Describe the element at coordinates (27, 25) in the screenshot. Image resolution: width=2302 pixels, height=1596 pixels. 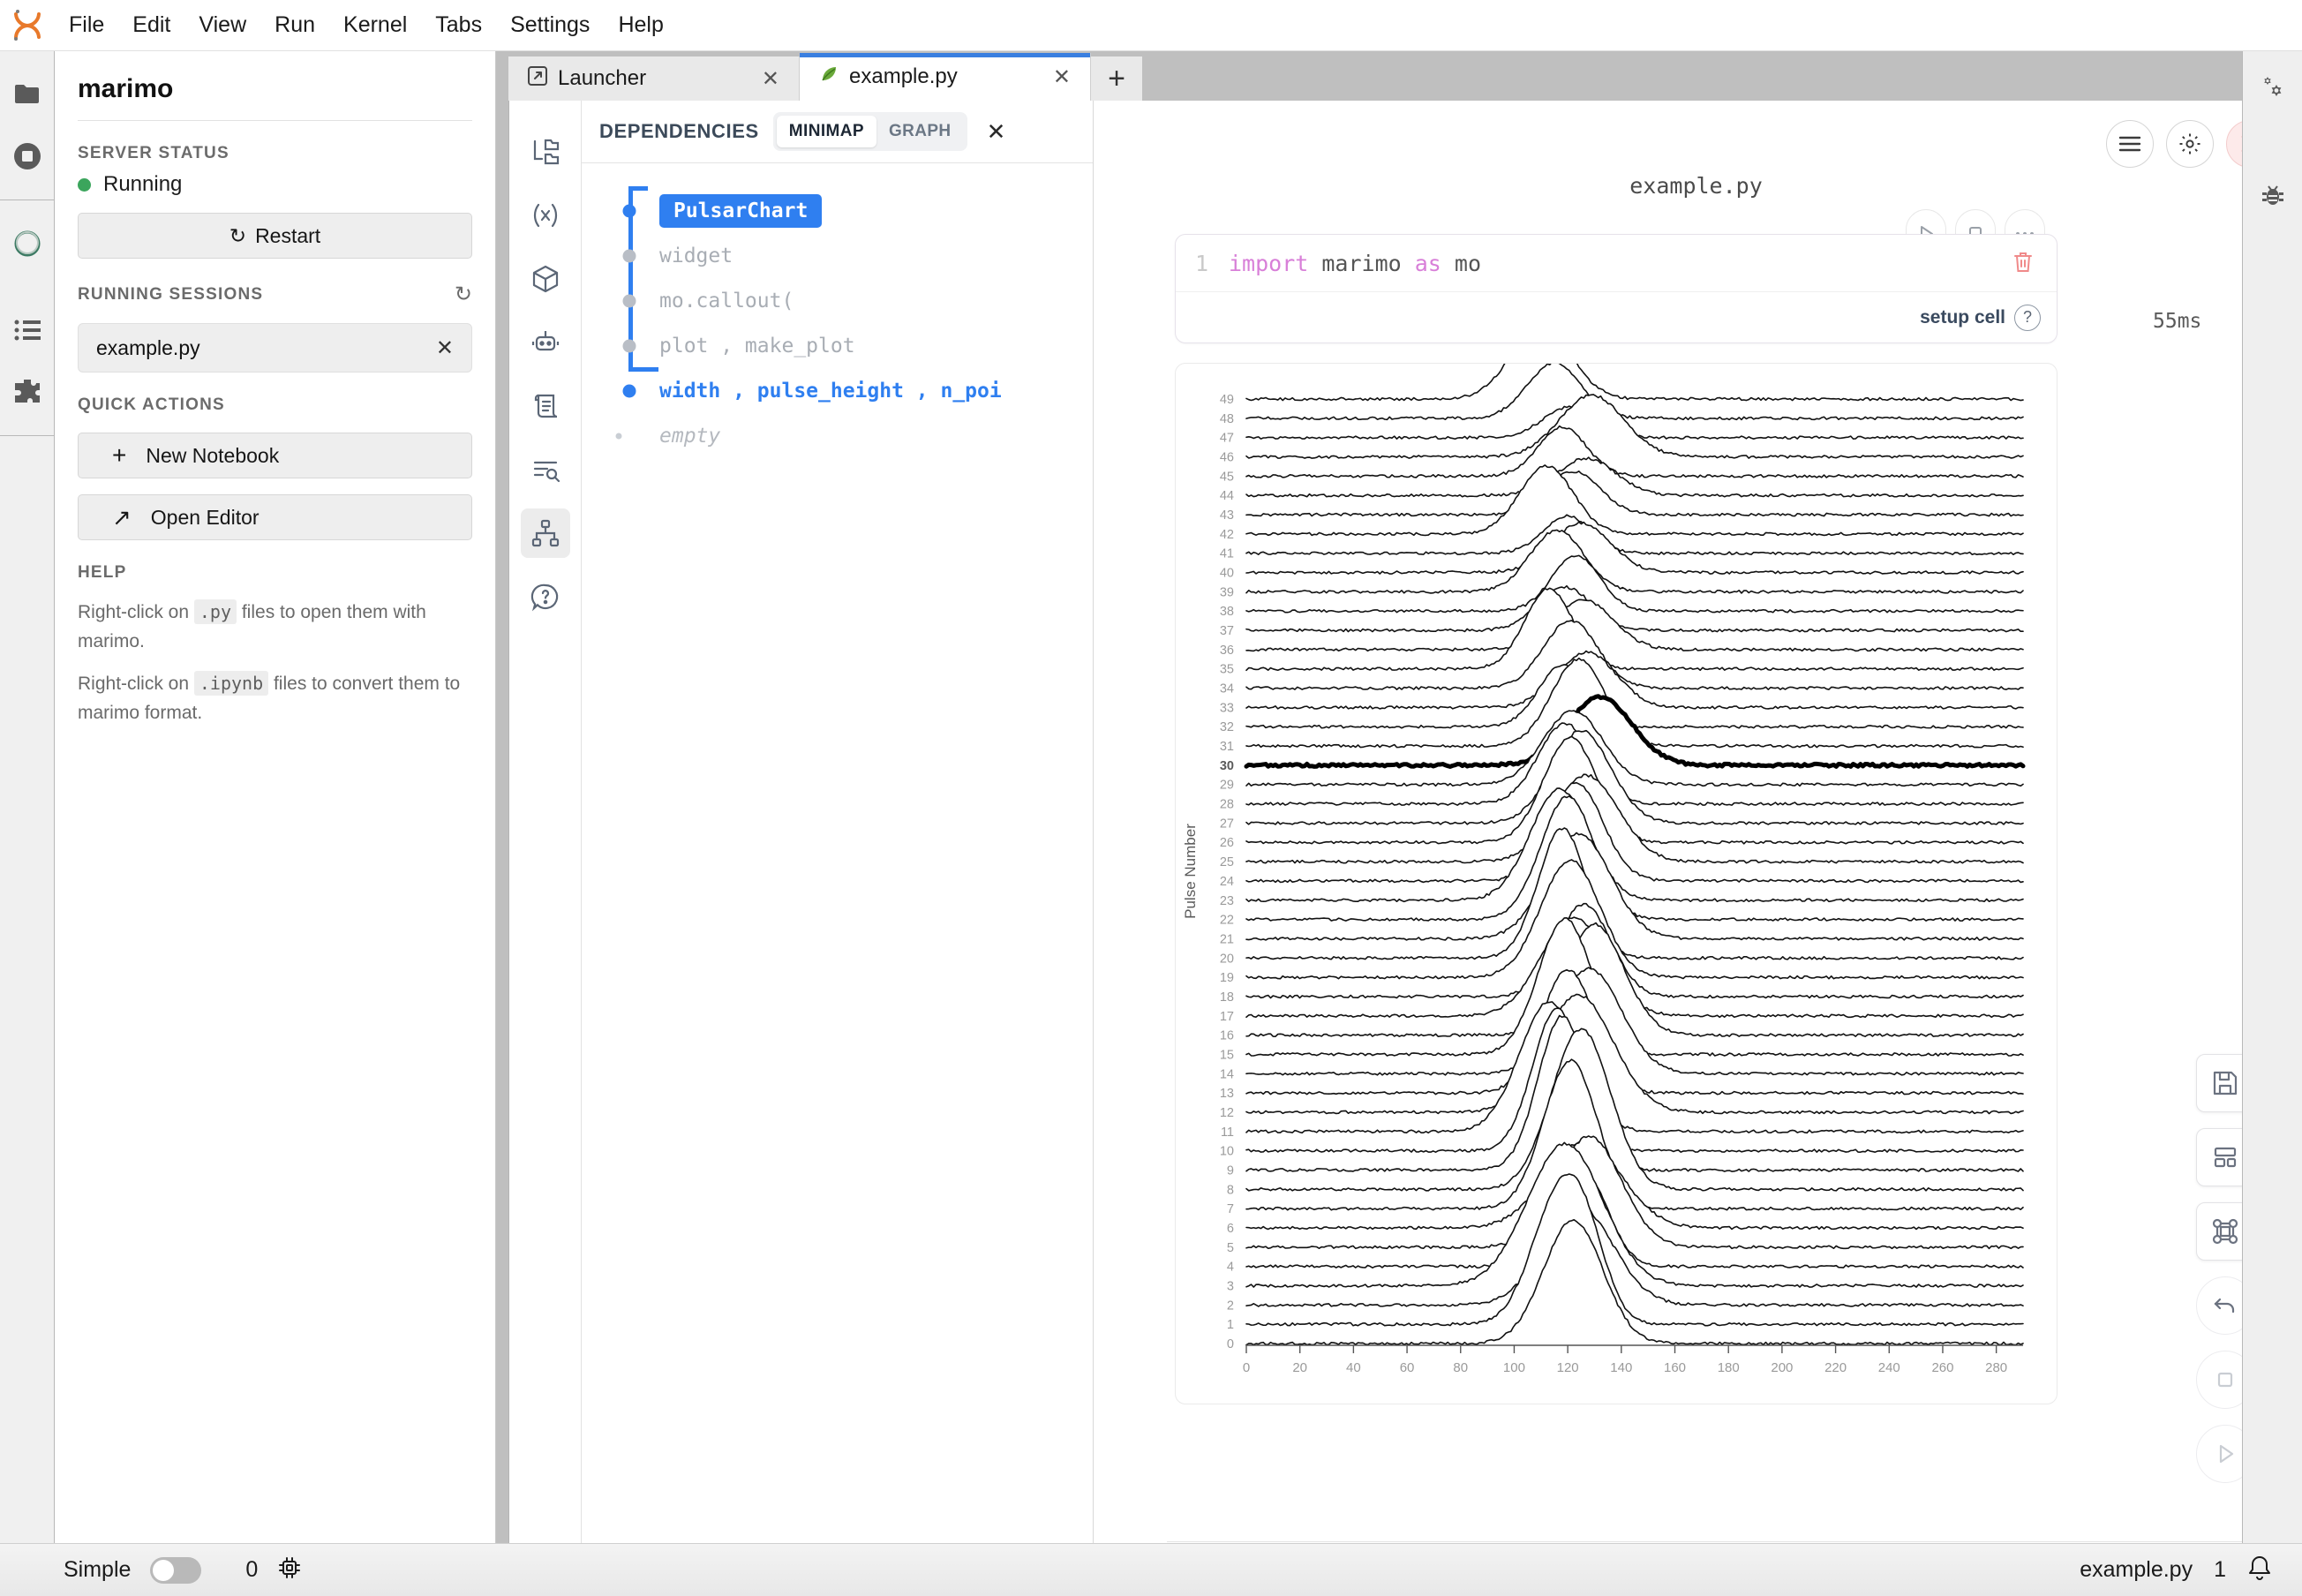
I see `marimo-logo-icon` at that location.